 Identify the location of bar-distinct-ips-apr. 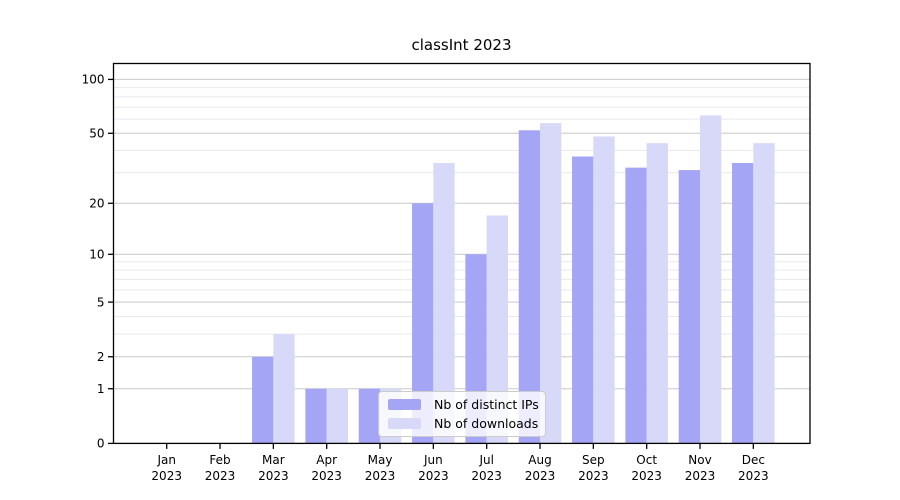
(316, 416).